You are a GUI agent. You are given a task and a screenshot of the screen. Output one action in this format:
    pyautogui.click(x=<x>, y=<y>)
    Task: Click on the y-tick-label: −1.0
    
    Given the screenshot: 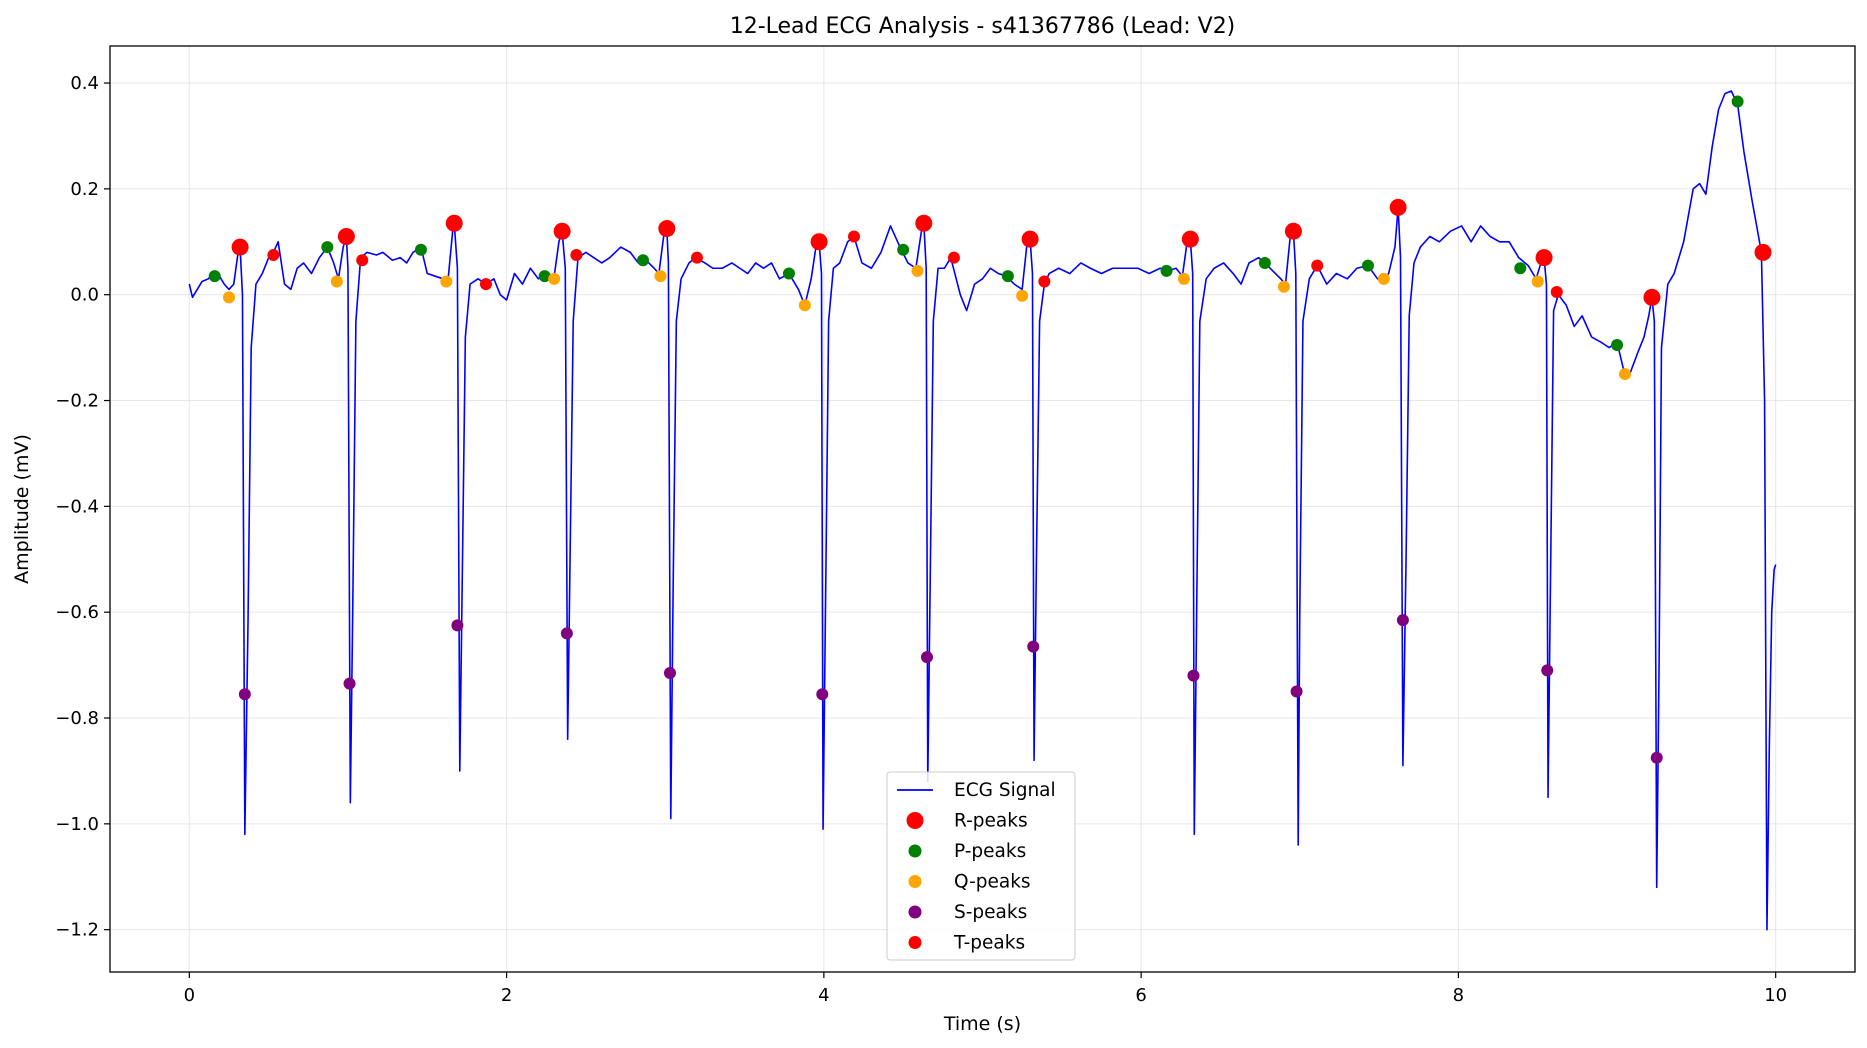 What is the action you would take?
    pyautogui.click(x=77, y=824)
    